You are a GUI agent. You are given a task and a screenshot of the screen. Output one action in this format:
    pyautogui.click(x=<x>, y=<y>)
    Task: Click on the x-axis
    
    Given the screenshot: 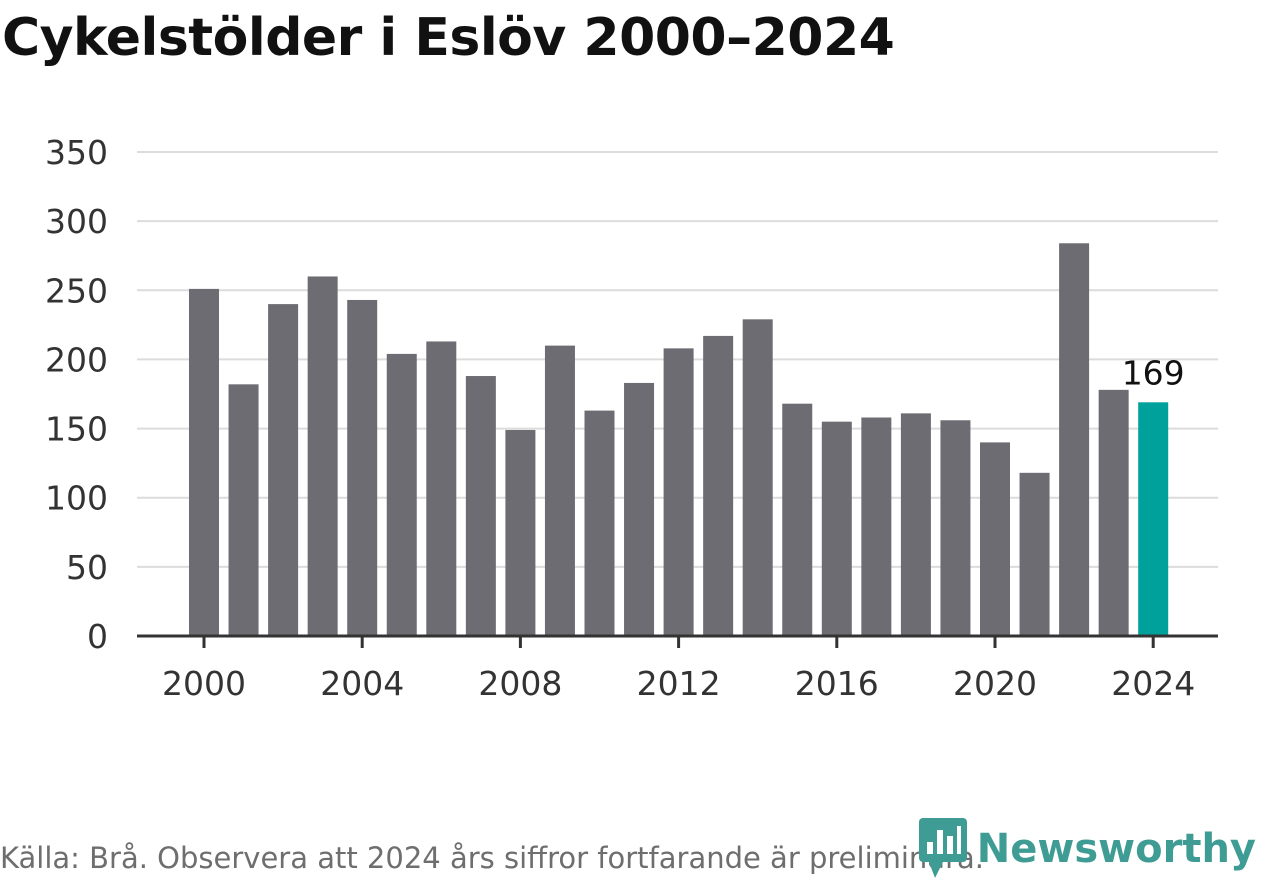 What is the action you would take?
    pyautogui.click(x=677, y=641)
    